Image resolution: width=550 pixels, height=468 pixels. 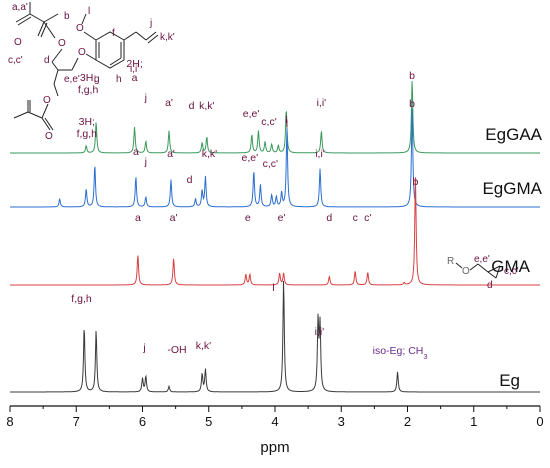 What do you see at coordinates (82, 52) in the screenshot?
I see `struct-O-5: O` at bounding box center [82, 52].